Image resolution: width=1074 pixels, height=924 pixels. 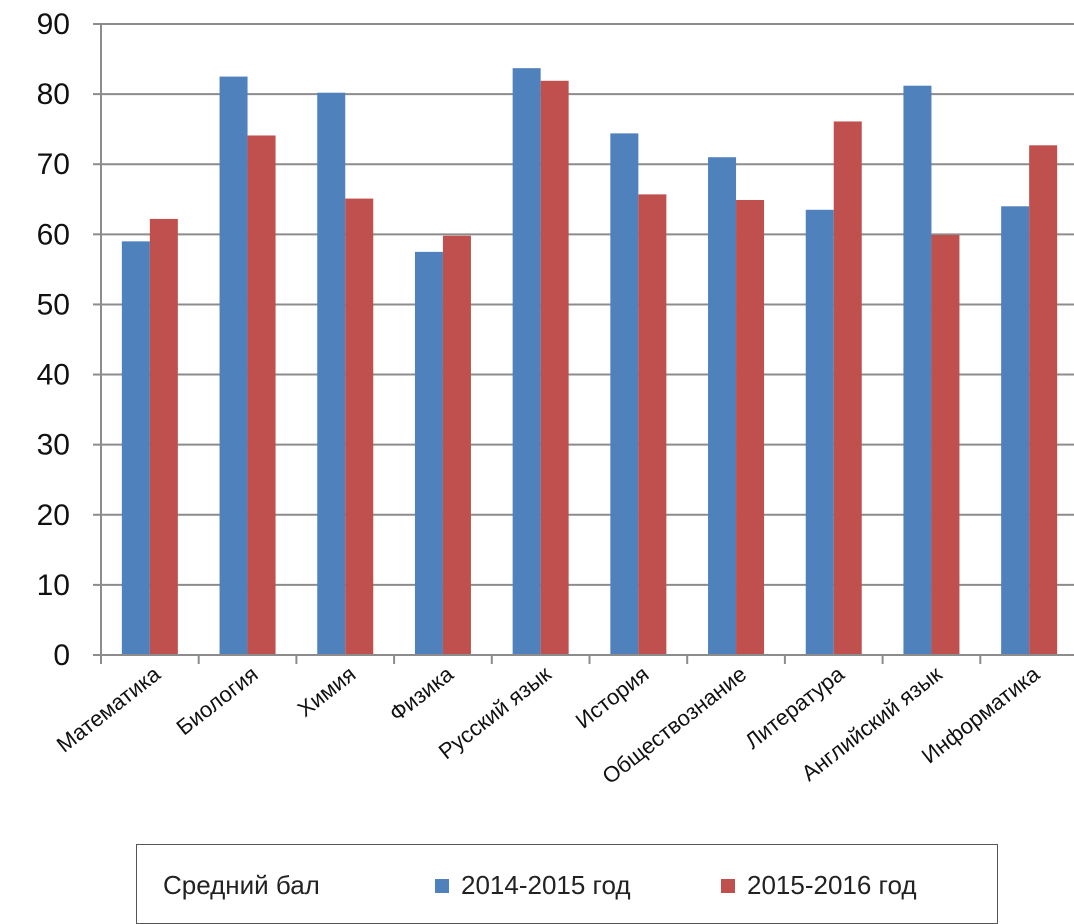 What do you see at coordinates (53, 445) in the screenshot?
I see `y-tick-label-30: 30` at bounding box center [53, 445].